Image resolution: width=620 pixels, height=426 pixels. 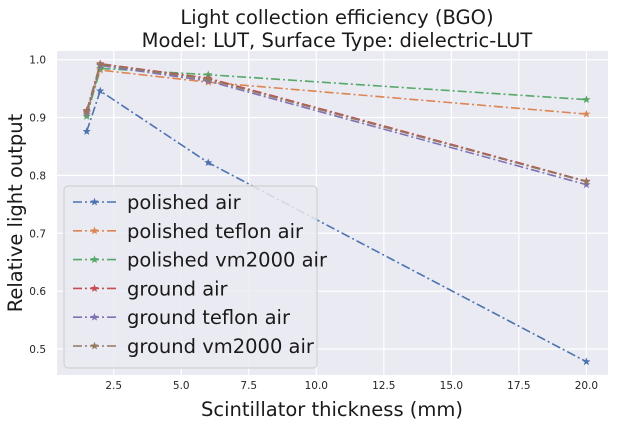 I want to click on y-tick-label: 0.8, so click(x=37, y=176).